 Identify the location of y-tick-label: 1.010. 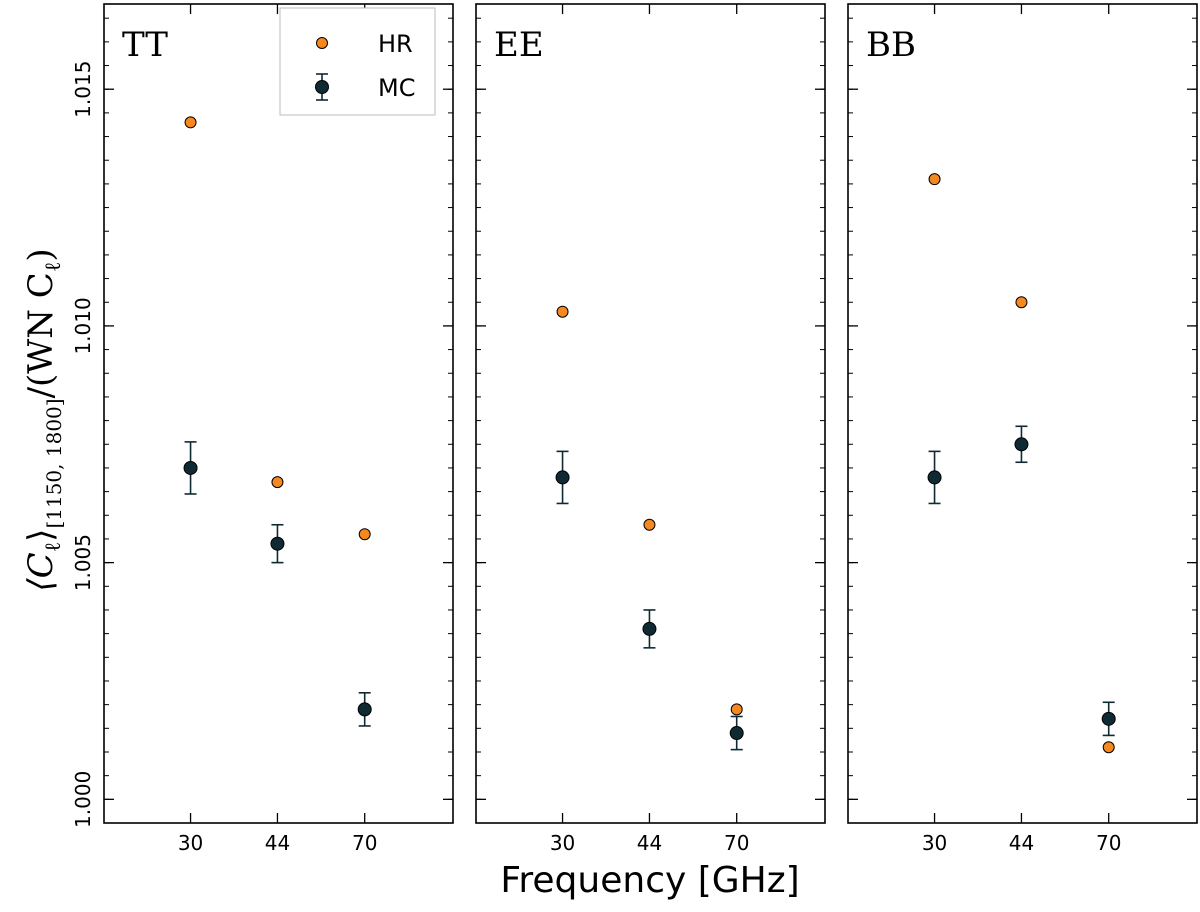
(83, 325).